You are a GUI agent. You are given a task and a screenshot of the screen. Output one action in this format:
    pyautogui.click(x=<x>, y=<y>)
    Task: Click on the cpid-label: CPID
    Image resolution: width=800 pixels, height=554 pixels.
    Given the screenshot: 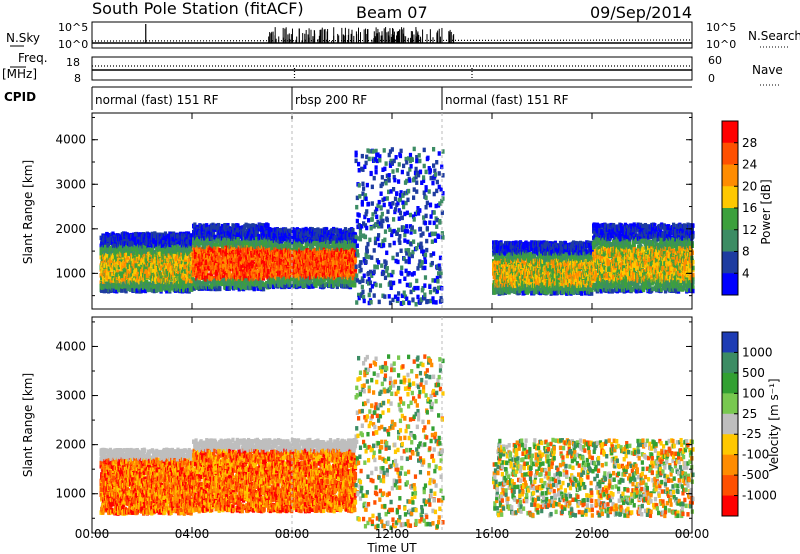 What is the action you would take?
    pyautogui.click(x=20, y=97)
    